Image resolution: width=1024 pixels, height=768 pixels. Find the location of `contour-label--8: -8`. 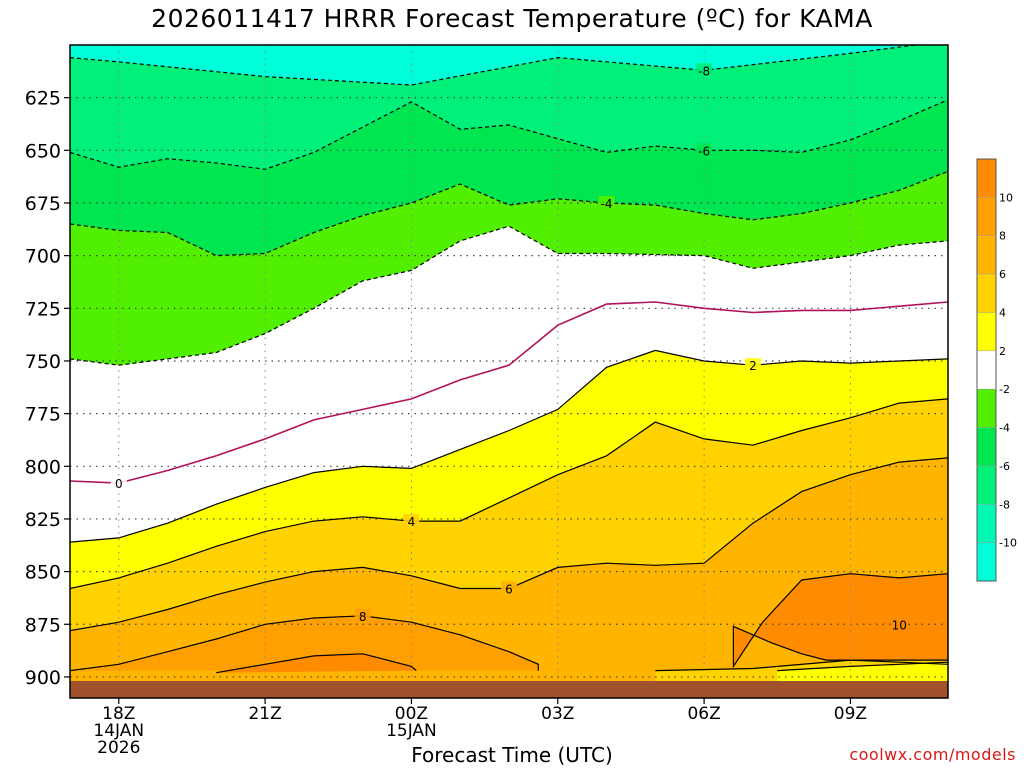

contour-label--8: -8 is located at coordinates (704, 71).